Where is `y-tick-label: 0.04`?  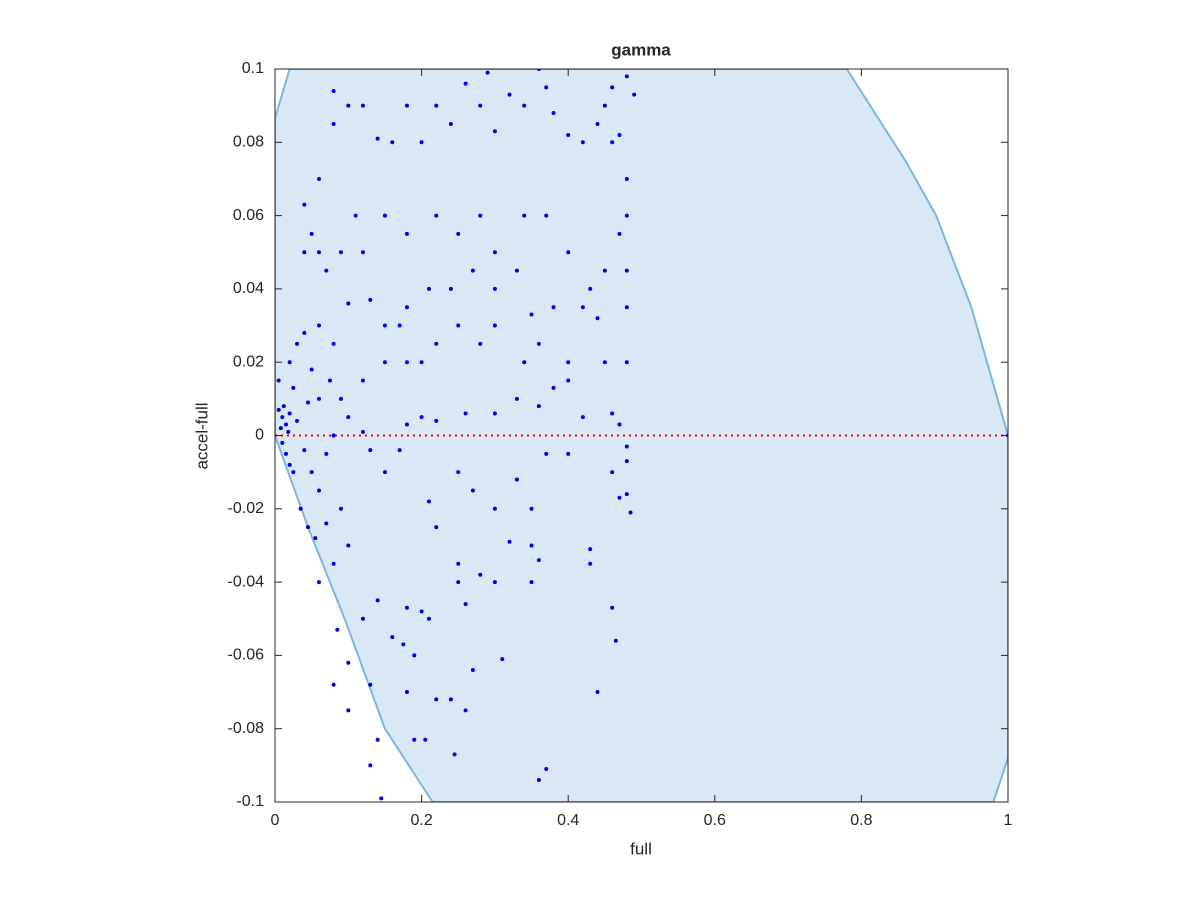
y-tick-label: 0.04 is located at coordinates (248, 288).